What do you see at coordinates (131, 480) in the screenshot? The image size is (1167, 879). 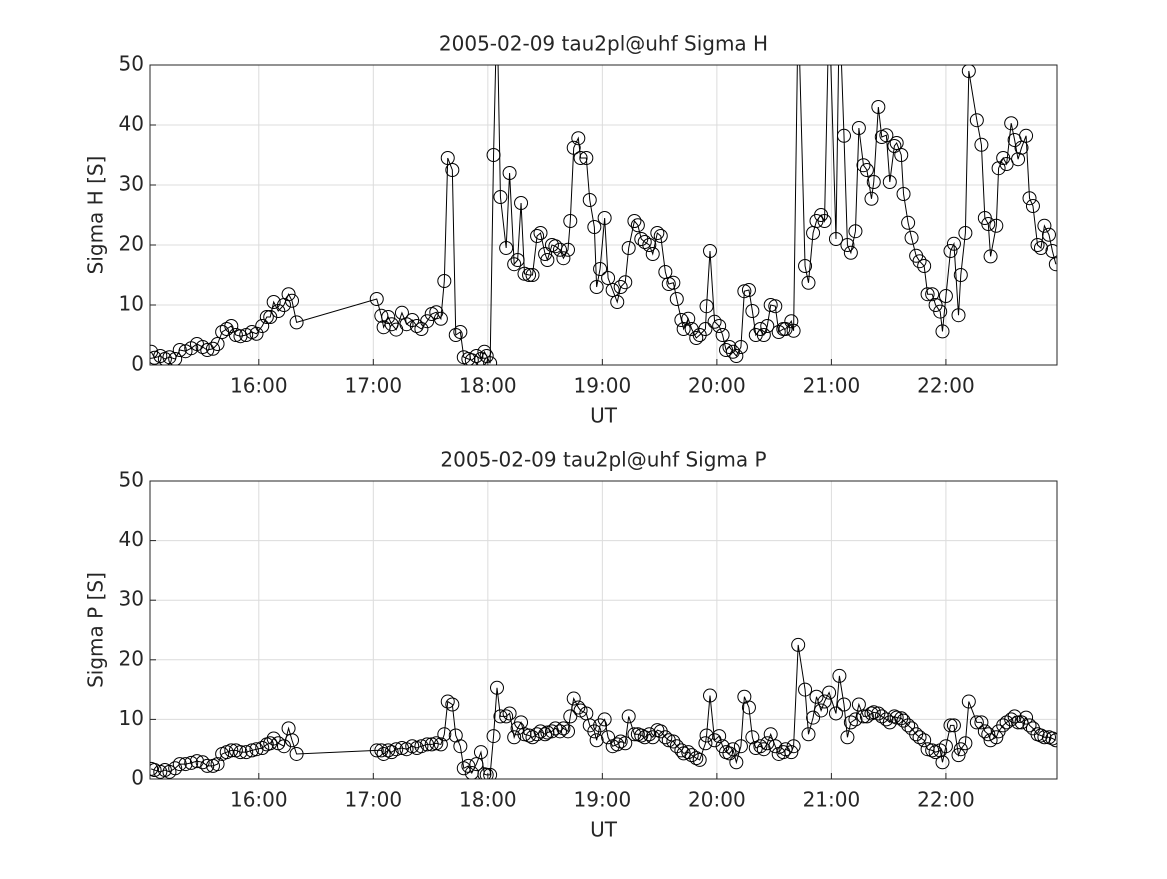 I see `y-tick-label: 50` at bounding box center [131, 480].